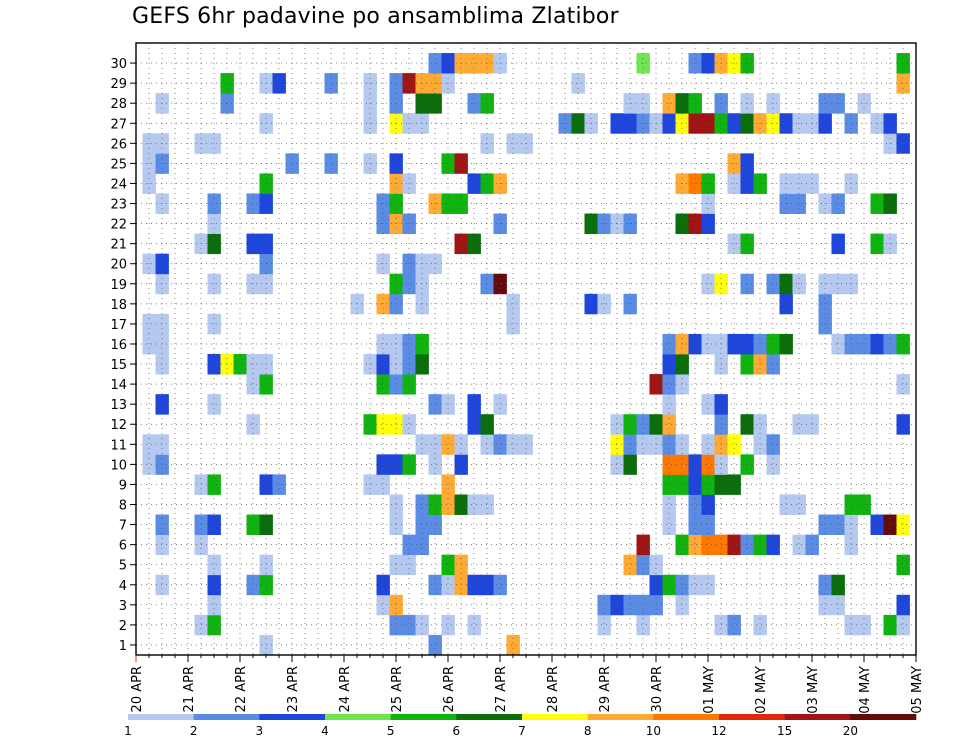  I want to click on legend-label: 4, so click(325, 731).